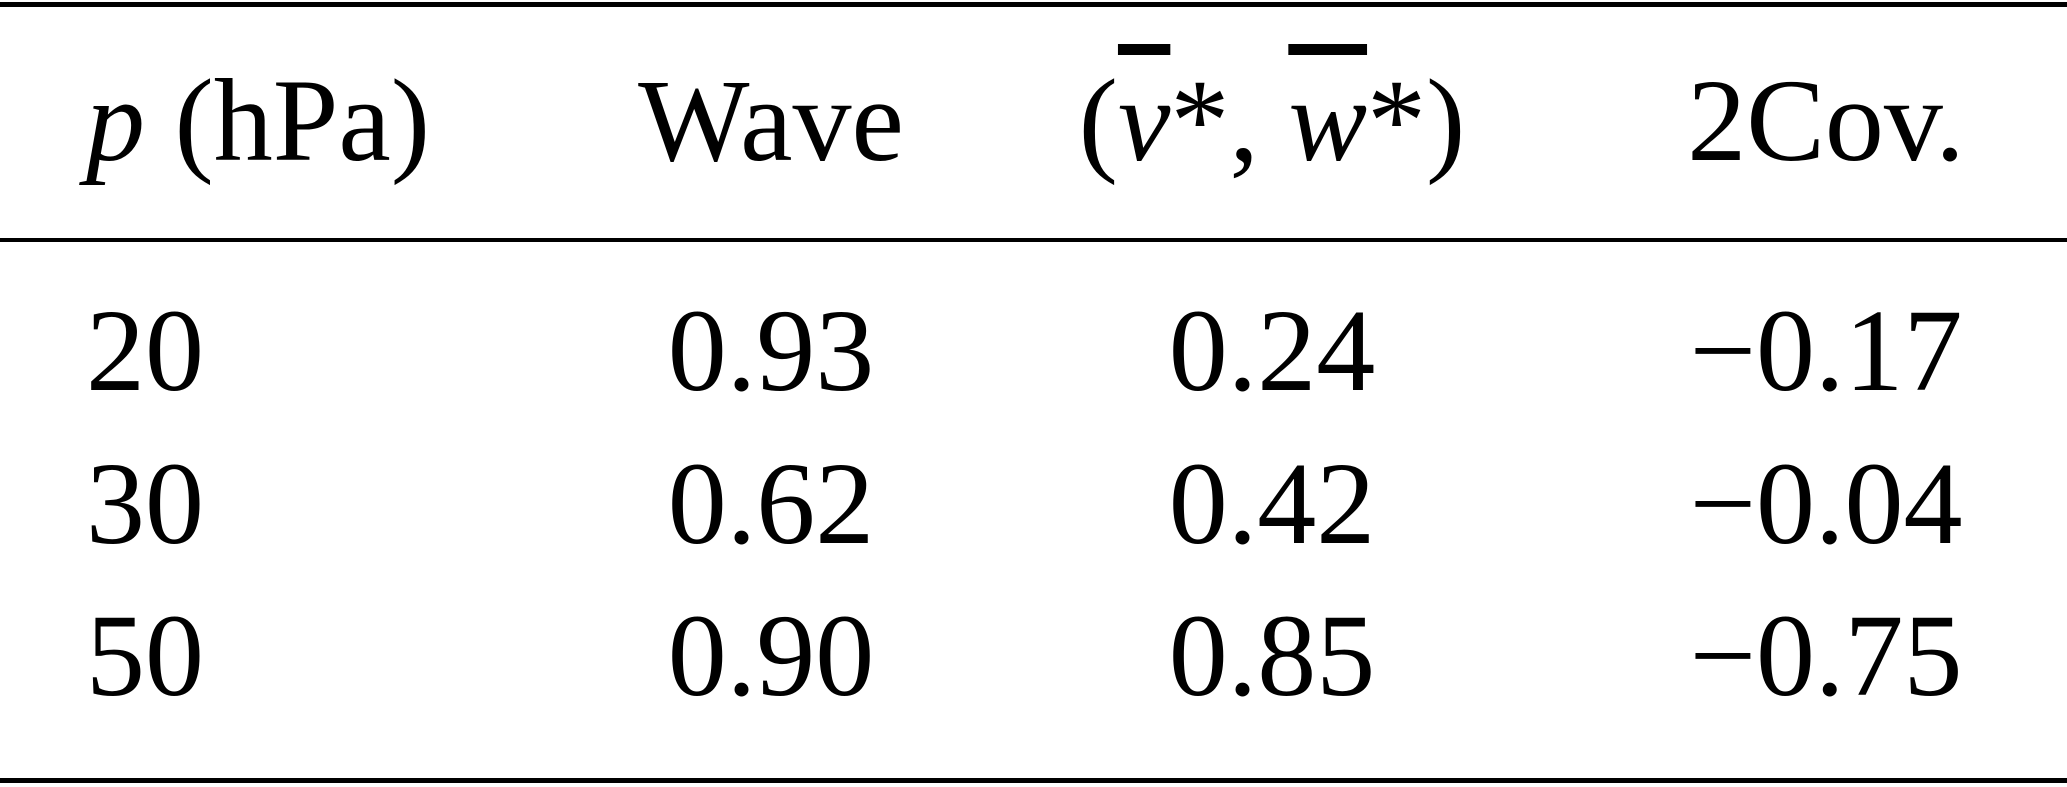  What do you see at coordinates (771, 655) in the screenshot?
I see `cell-wave: 0.90` at bounding box center [771, 655].